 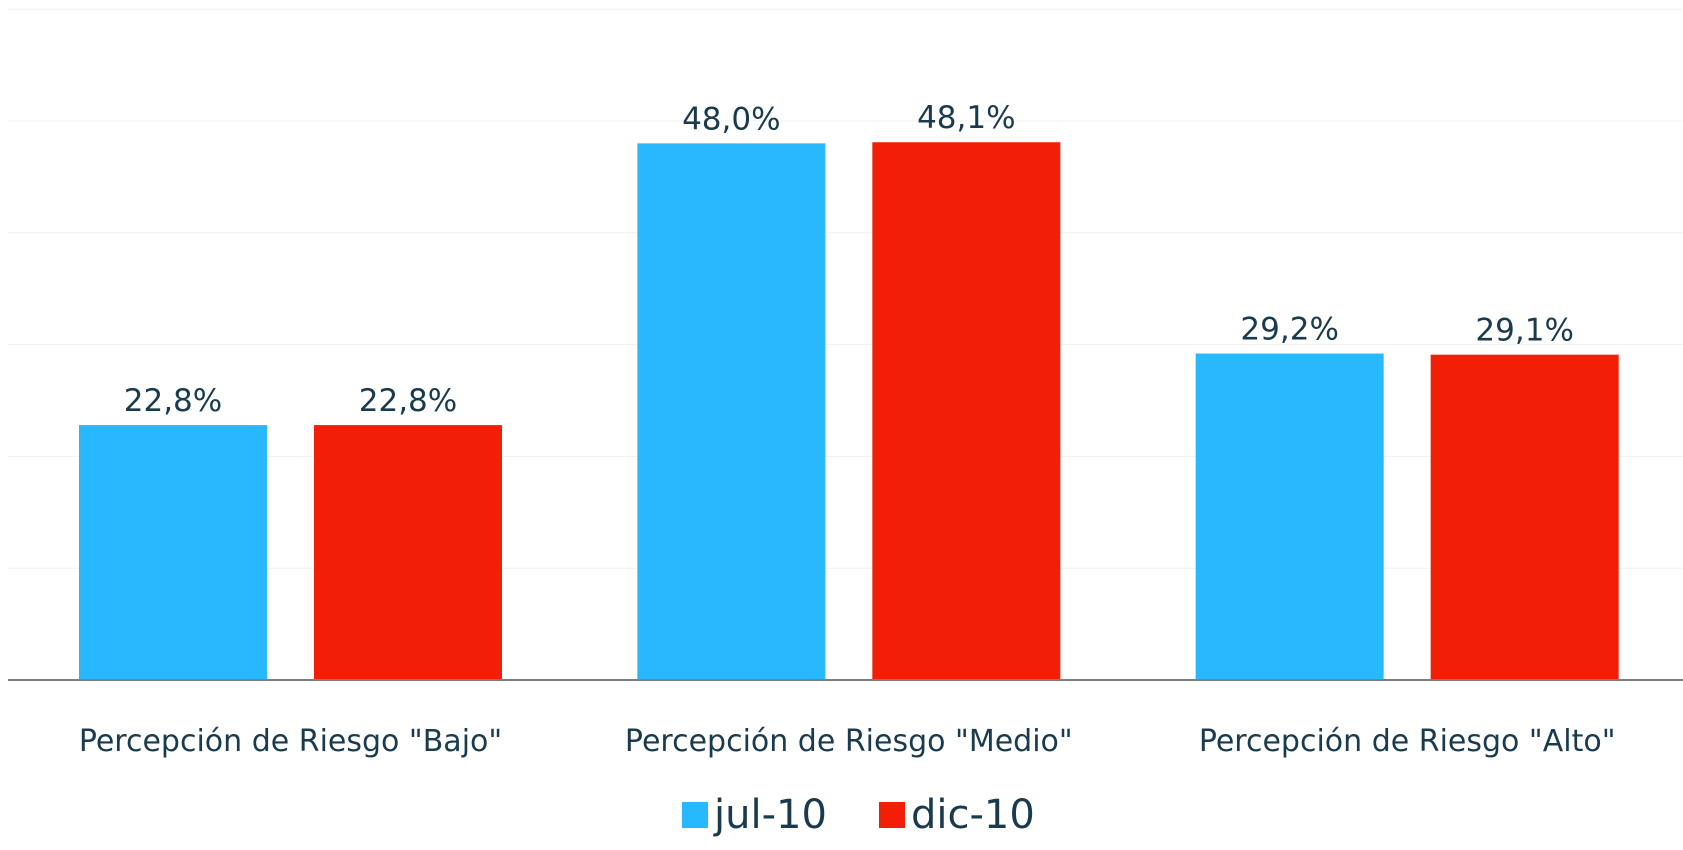 What do you see at coordinates (1289, 330) in the screenshot?
I see `data-label: 29,2%` at bounding box center [1289, 330].